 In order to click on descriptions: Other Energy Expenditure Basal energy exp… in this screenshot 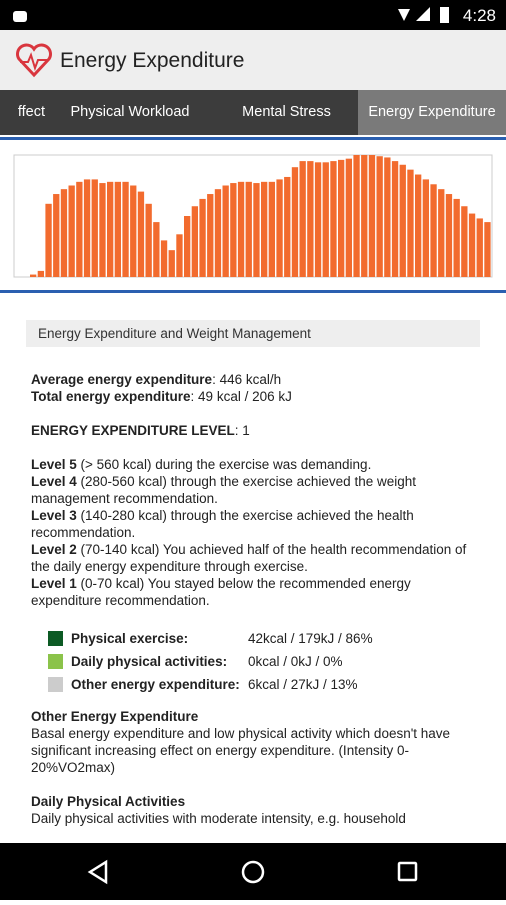, I will do `click(253, 767)`.